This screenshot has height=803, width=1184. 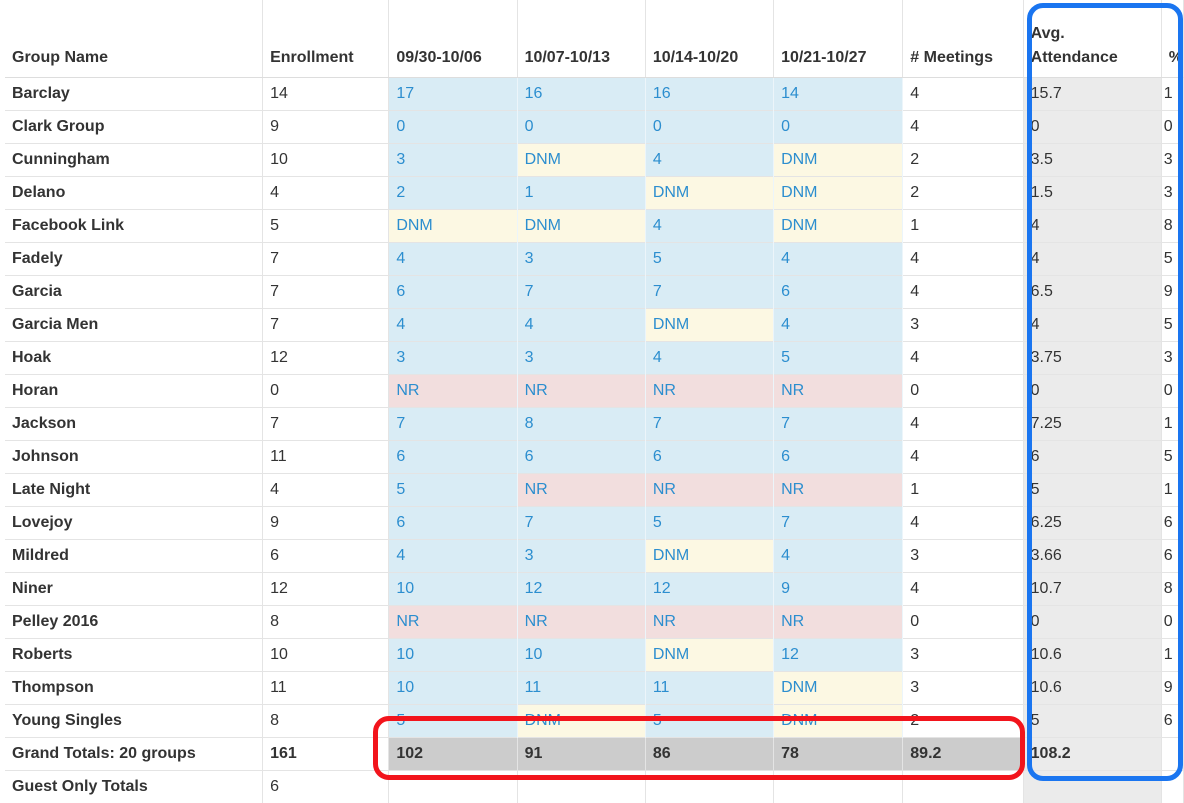 What do you see at coordinates (581, 94) in the screenshot?
I see `week-2-attendance-cell: 16` at bounding box center [581, 94].